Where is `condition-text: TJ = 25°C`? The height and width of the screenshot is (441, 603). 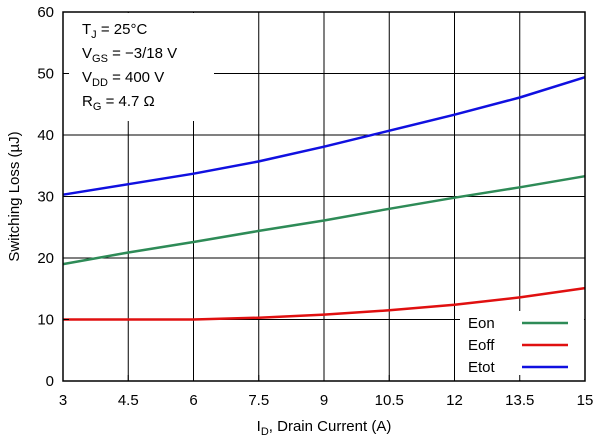 condition-text: TJ = 25°C is located at coordinates (114, 31).